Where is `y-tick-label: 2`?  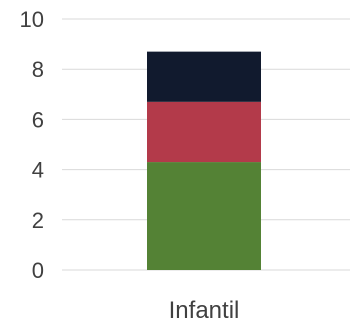 y-tick-label: 2 is located at coordinates (38, 220).